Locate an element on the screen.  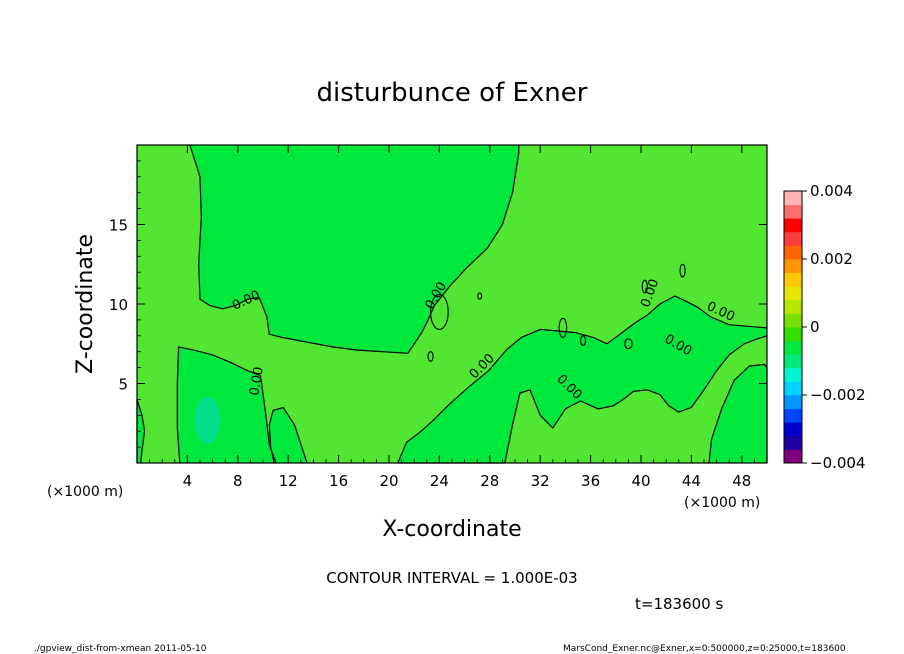
x-tick-label: 4 is located at coordinates (188, 481).